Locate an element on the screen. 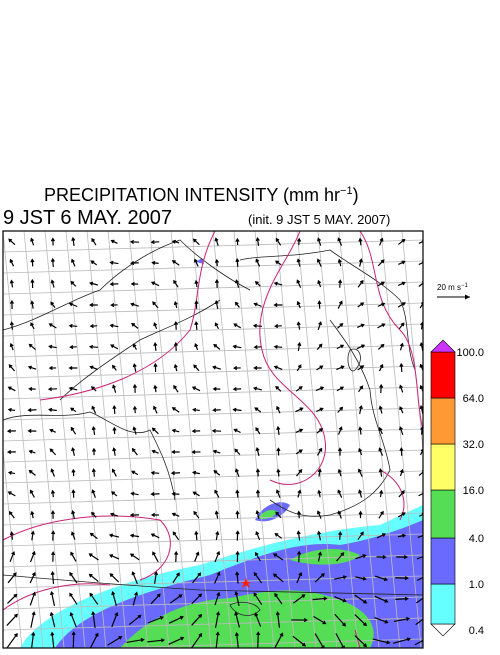 This screenshot has height=655, width=500. wind-scale: 20 m s−1 is located at coordinates (453, 291).